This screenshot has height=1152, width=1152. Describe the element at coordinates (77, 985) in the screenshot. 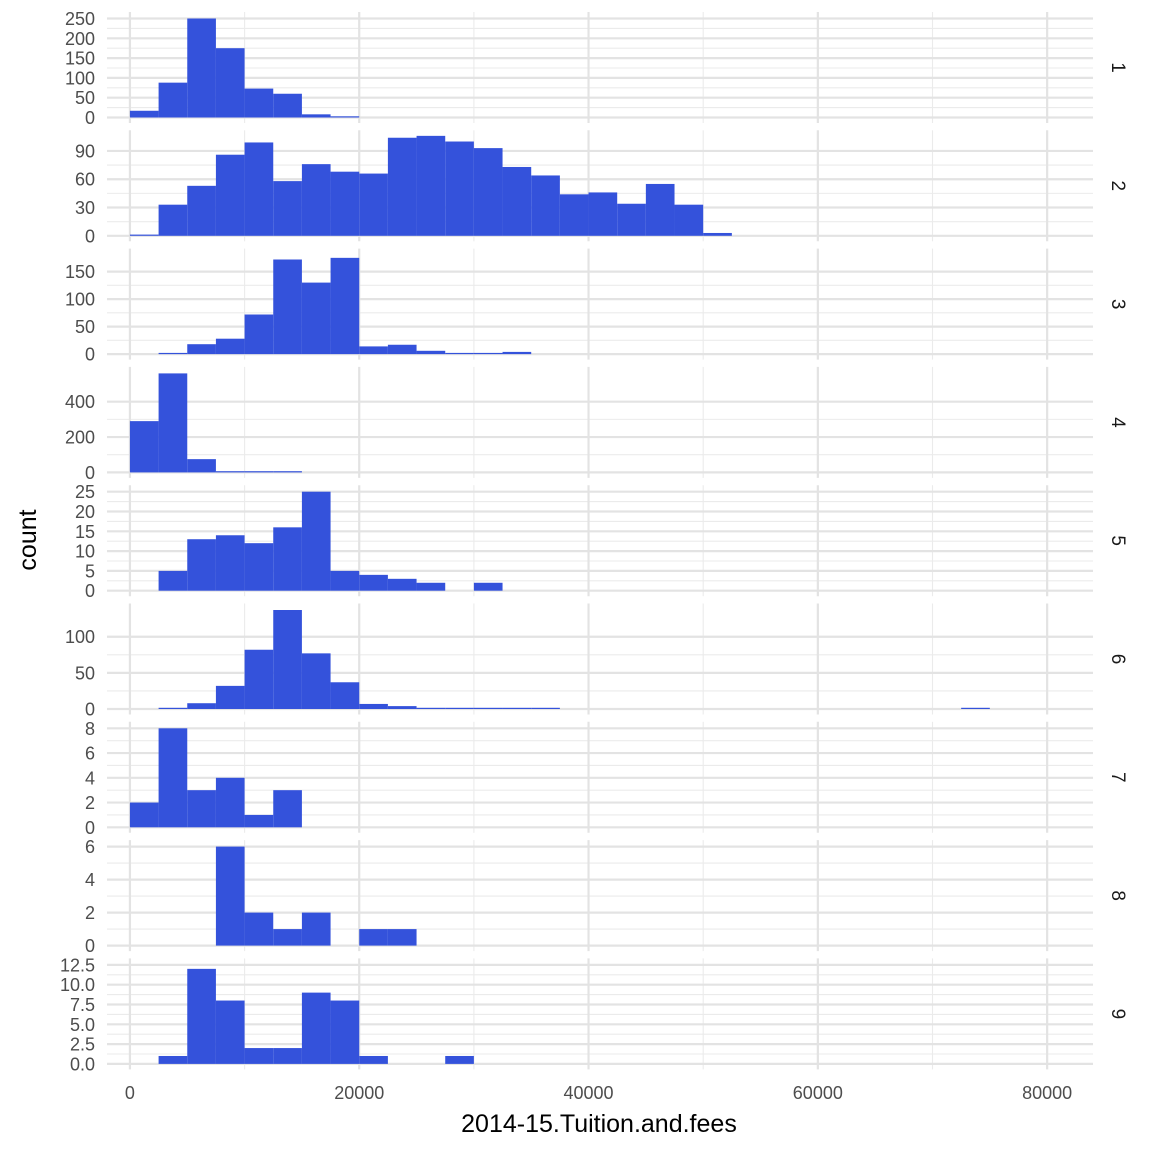

I see `y-tick-label: 10.0` at that location.